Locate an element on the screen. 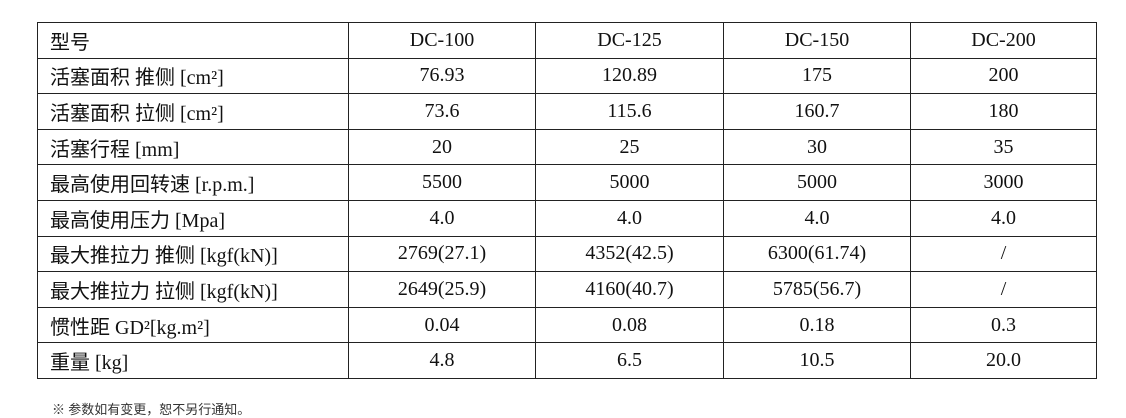 The height and width of the screenshot is (418, 1126). cell: 175 is located at coordinates (817, 76).